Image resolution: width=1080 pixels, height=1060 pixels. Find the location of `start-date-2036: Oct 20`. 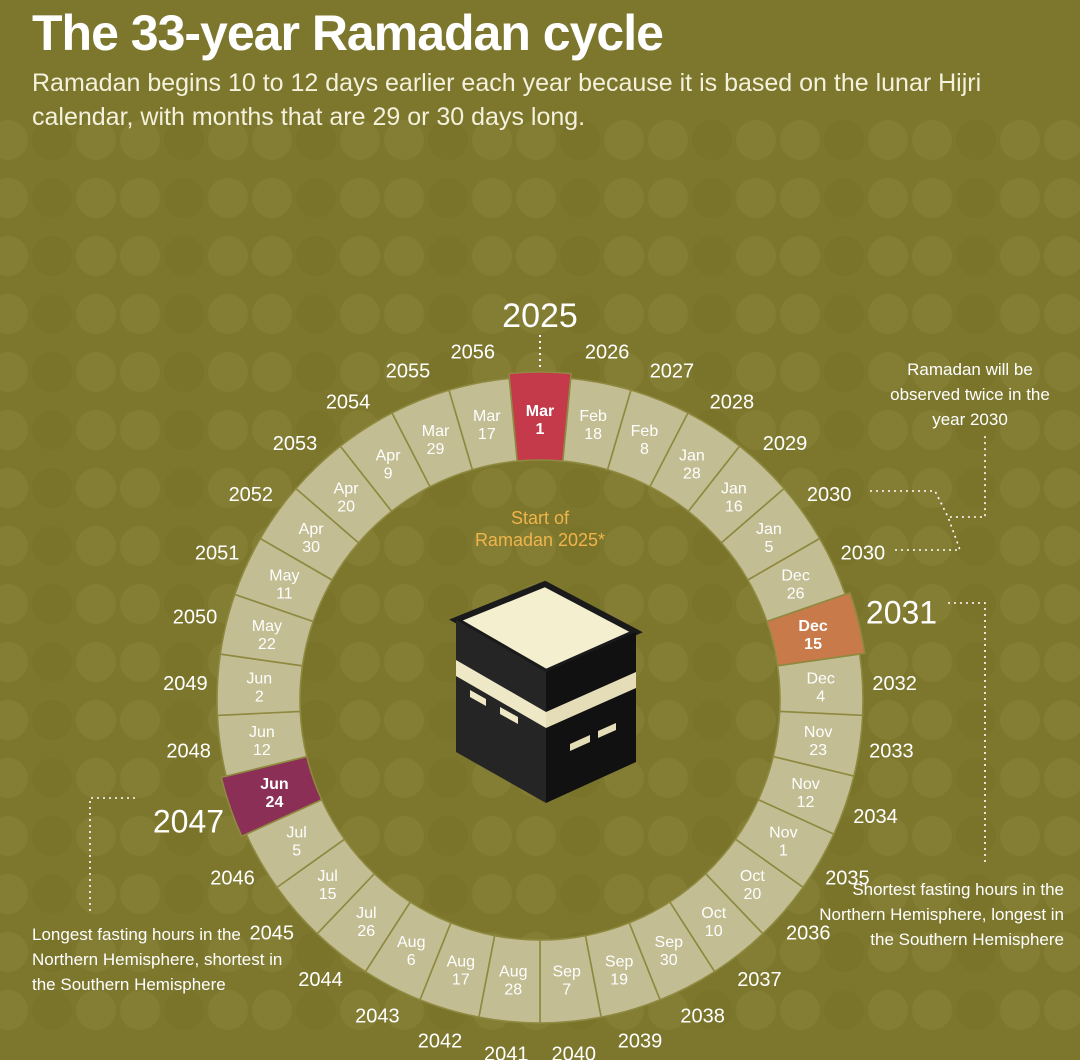

start-date-2036: Oct 20 is located at coordinates (752, 885).